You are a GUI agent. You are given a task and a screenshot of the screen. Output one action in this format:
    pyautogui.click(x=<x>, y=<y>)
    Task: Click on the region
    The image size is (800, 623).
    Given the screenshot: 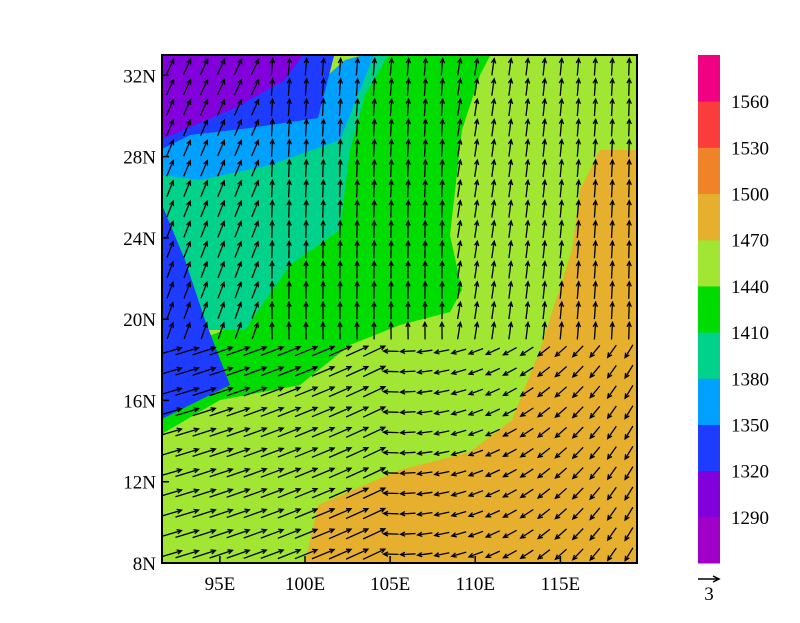 What is the action you would take?
    pyautogui.click(x=196, y=311)
    